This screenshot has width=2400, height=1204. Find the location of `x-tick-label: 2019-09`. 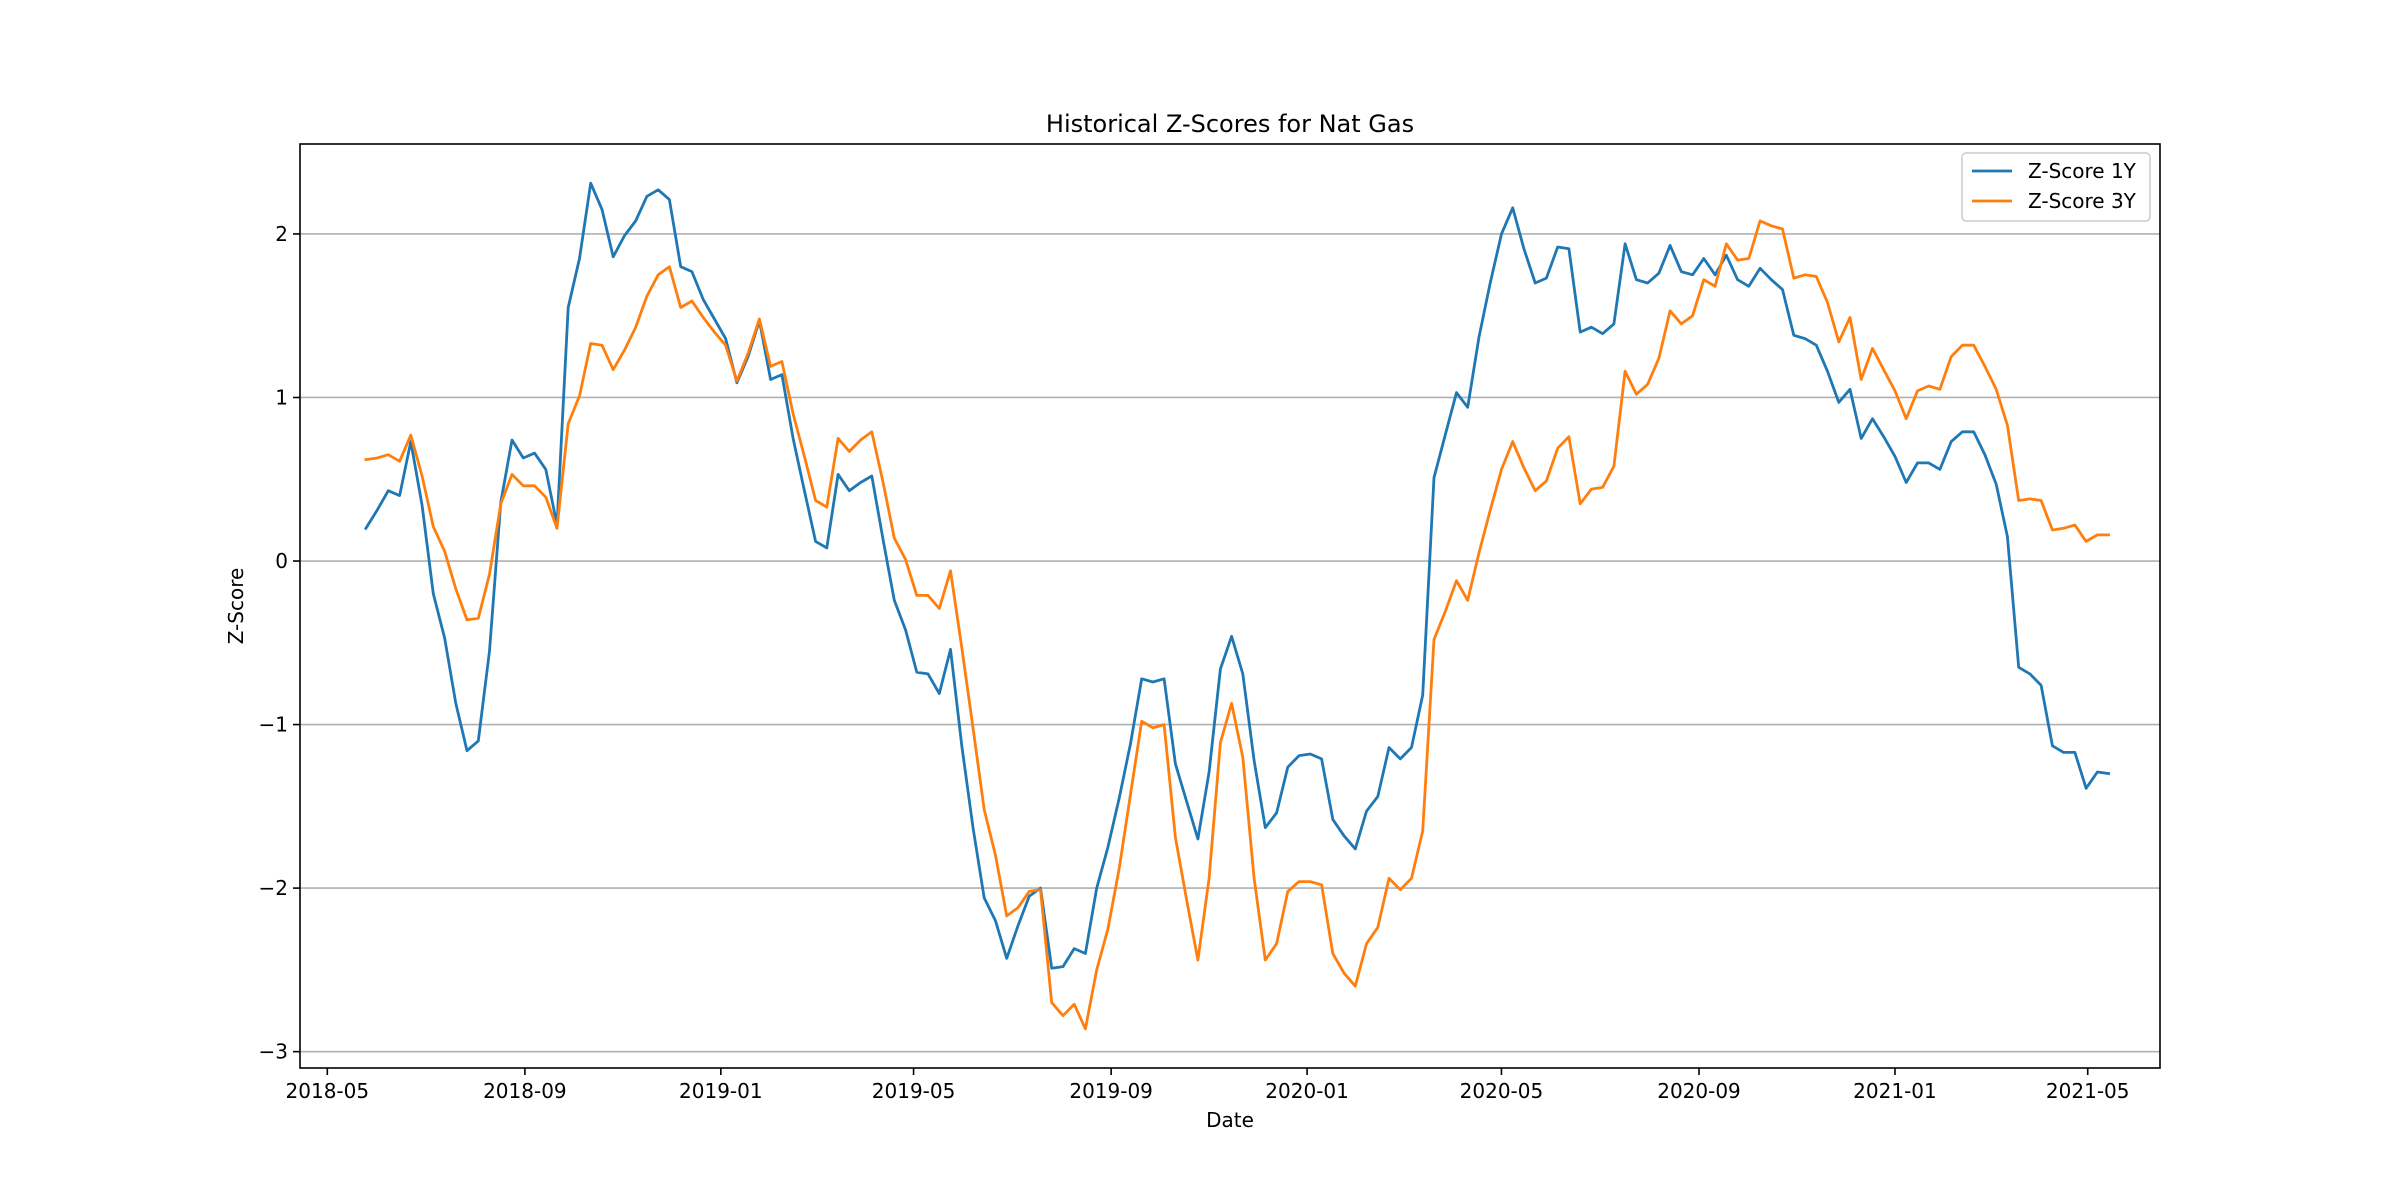

x-tick-label: 2019-09 is located at coordinates (1111, 1091).